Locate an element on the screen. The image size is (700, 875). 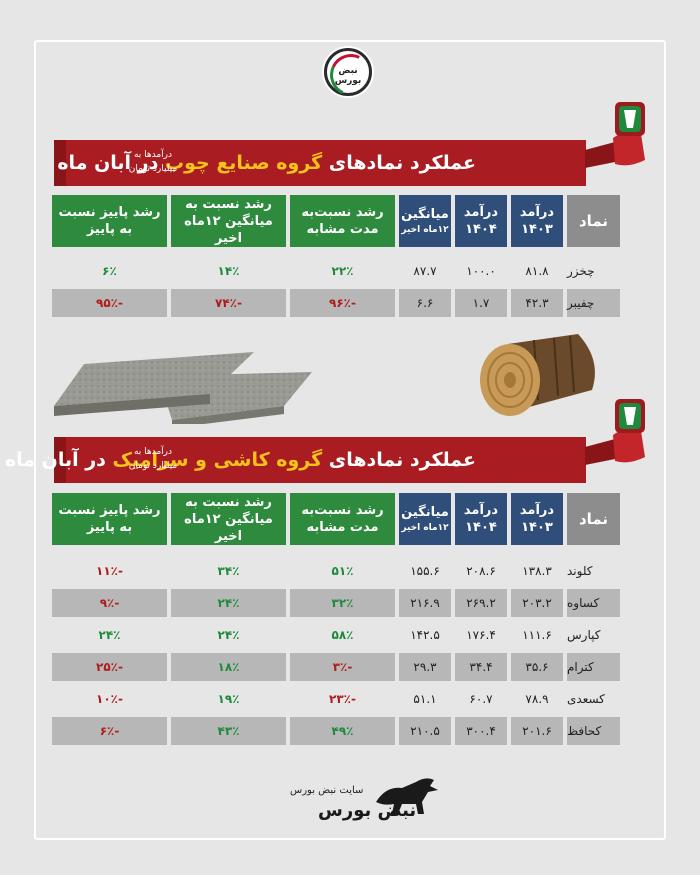
cell-g_same: ۴۹٪ is located at coordinates (342, 731).